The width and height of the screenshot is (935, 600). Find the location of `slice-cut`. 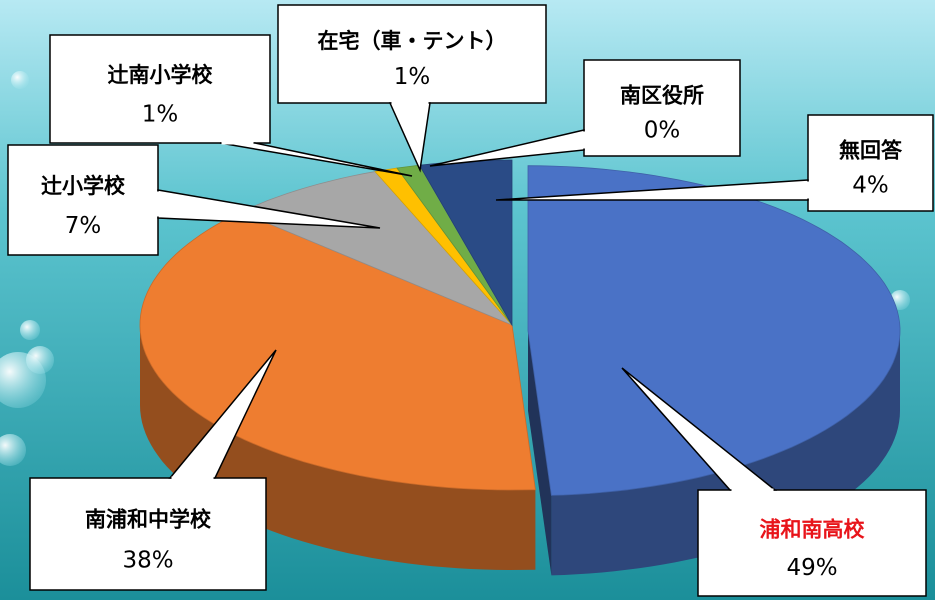

slice-cut is located at coordinates (540, 453).